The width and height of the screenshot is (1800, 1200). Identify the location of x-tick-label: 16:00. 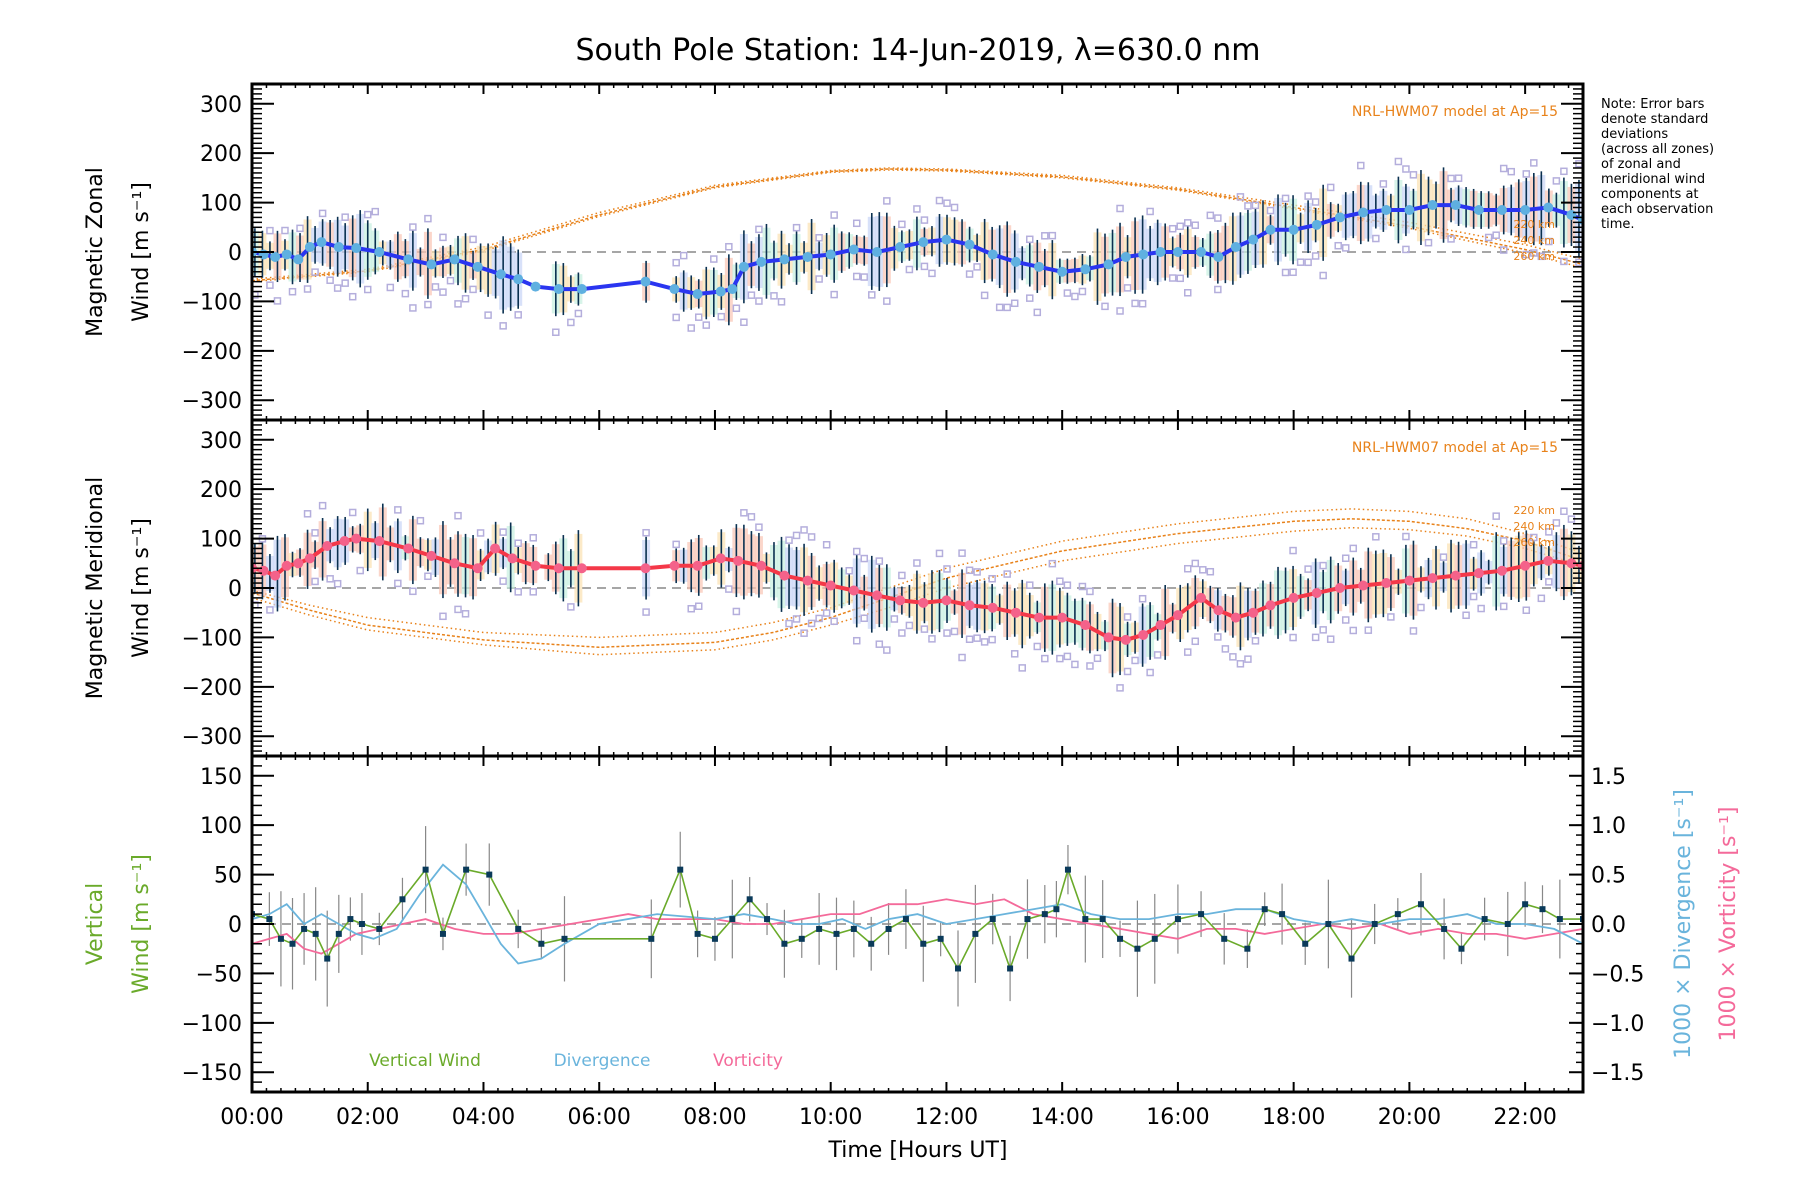
(1177, 1117).